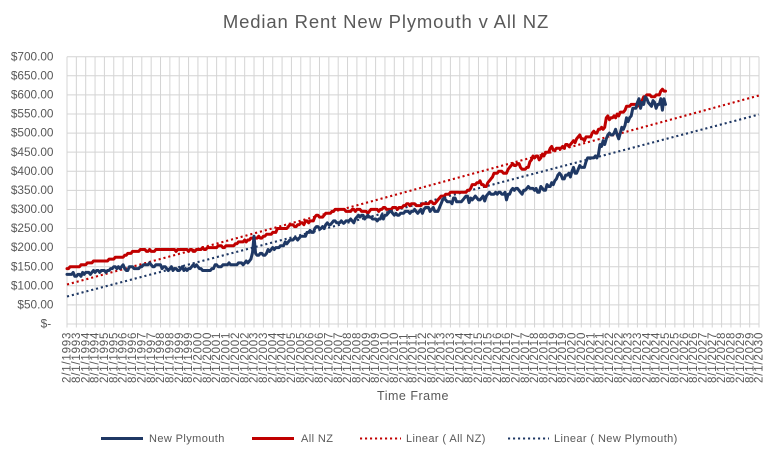  Describe the element at coordinates (301, 357) in the screenshot. I see `svg-text: 8/1/2005` at that location.